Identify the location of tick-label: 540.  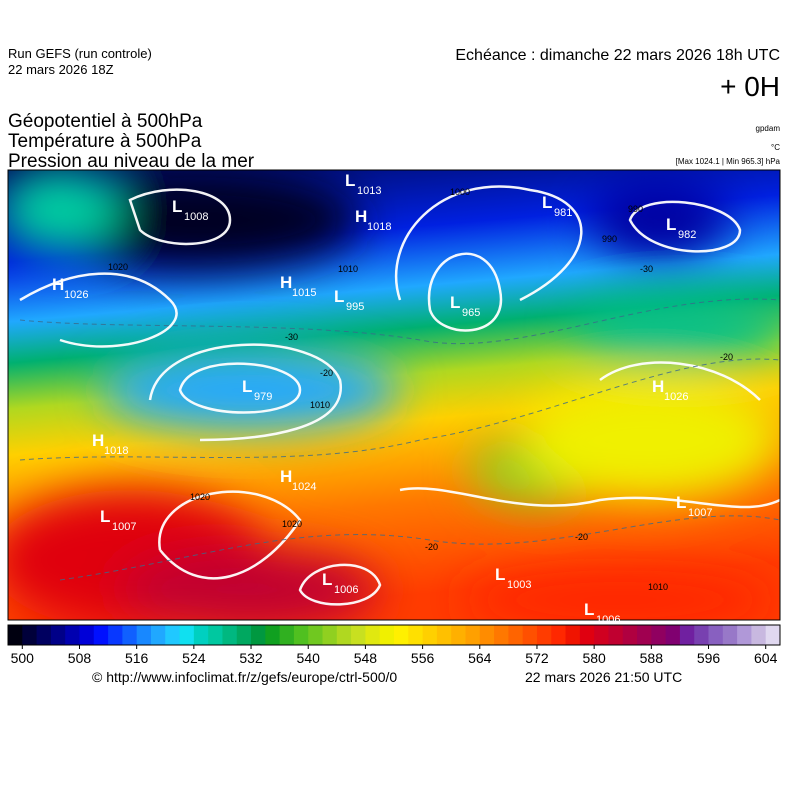
(309, 658).